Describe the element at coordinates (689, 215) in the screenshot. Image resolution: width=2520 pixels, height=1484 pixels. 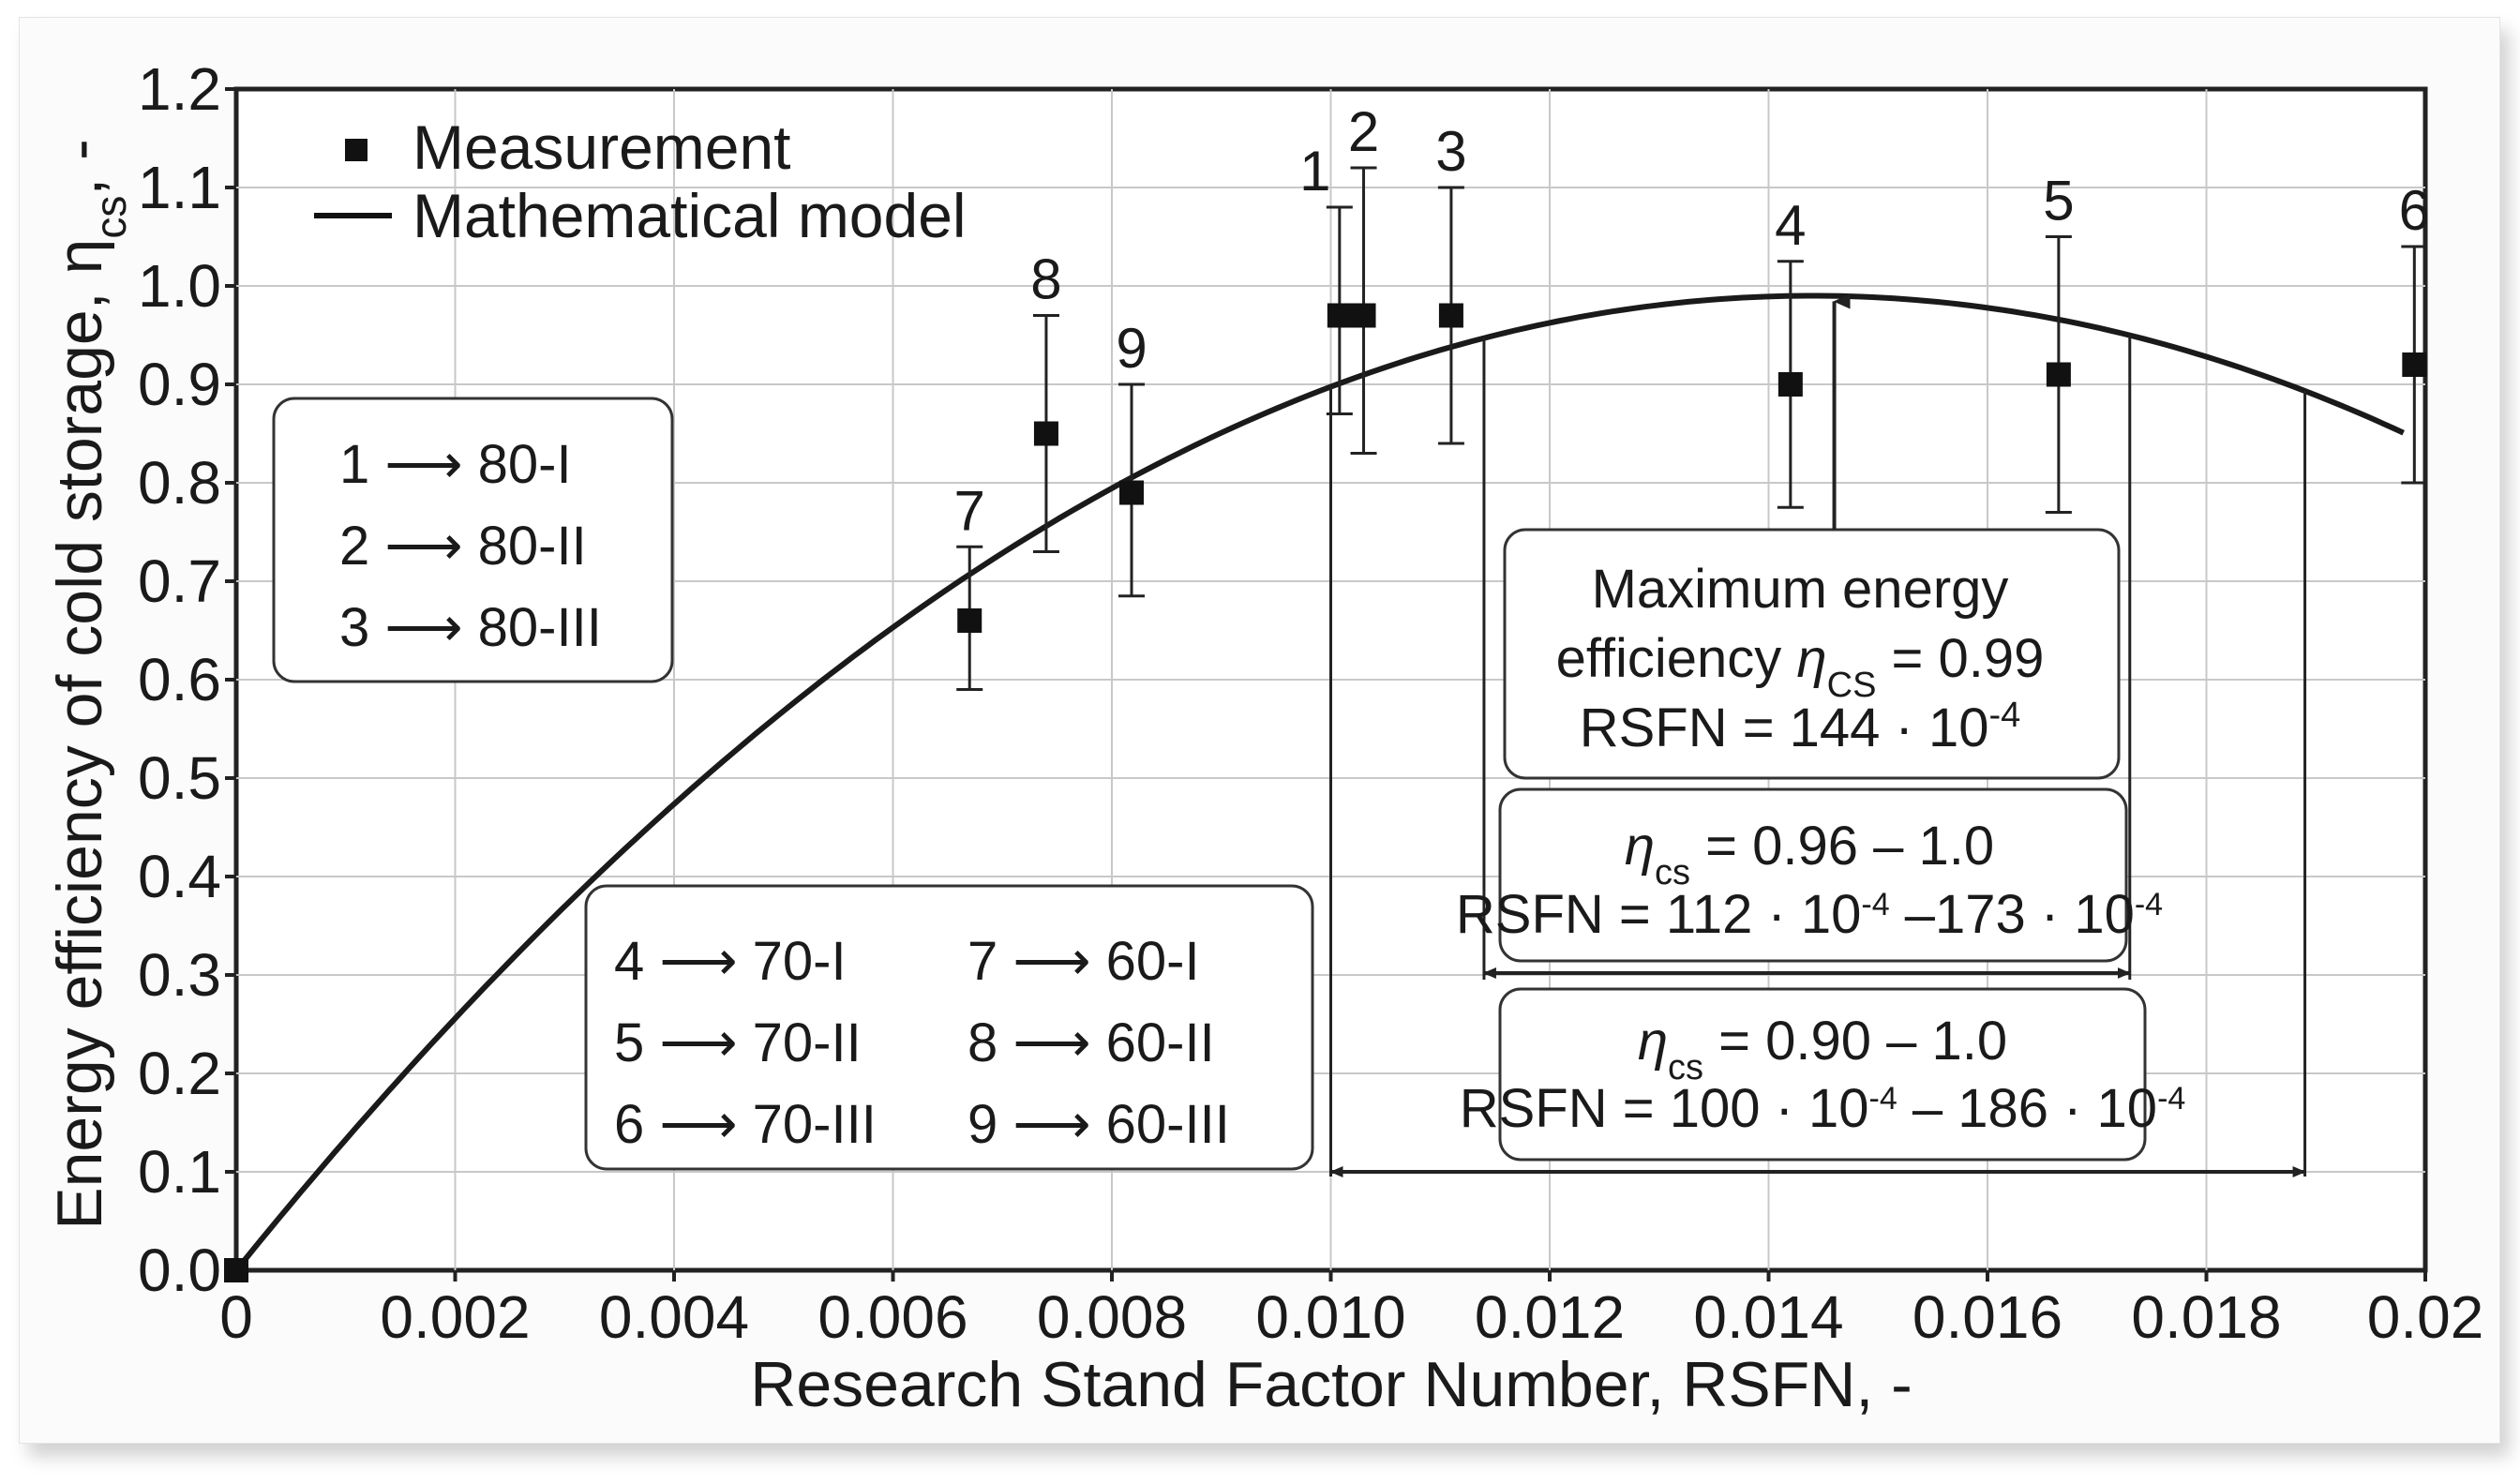
I see `legend-model: Mathematical model` at that location.